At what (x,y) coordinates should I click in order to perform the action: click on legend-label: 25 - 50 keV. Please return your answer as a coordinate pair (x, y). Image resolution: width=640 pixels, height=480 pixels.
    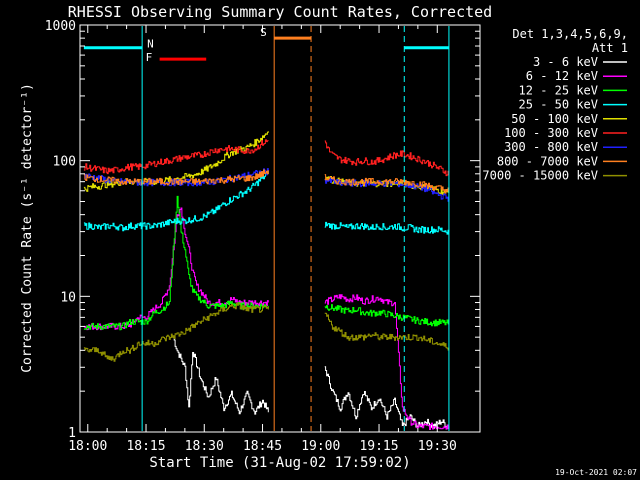
    Looking at the image, I should click on (558, 105).